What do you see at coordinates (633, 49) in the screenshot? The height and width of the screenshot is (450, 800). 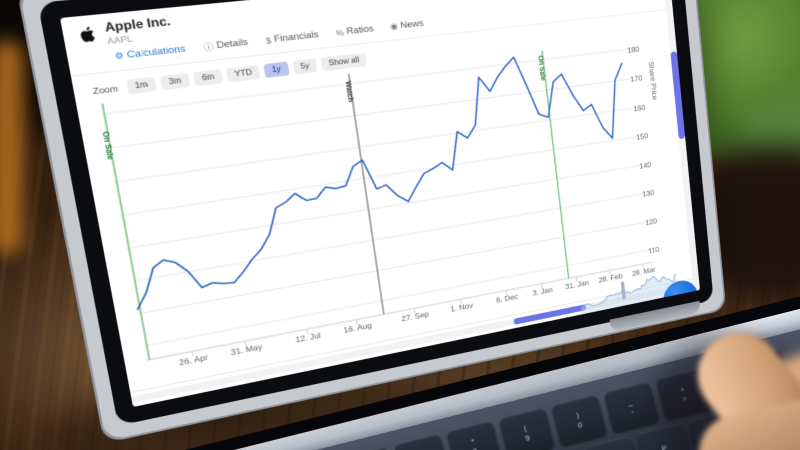 I see `y-tick-label: 180` at bounding box center [633, 49].